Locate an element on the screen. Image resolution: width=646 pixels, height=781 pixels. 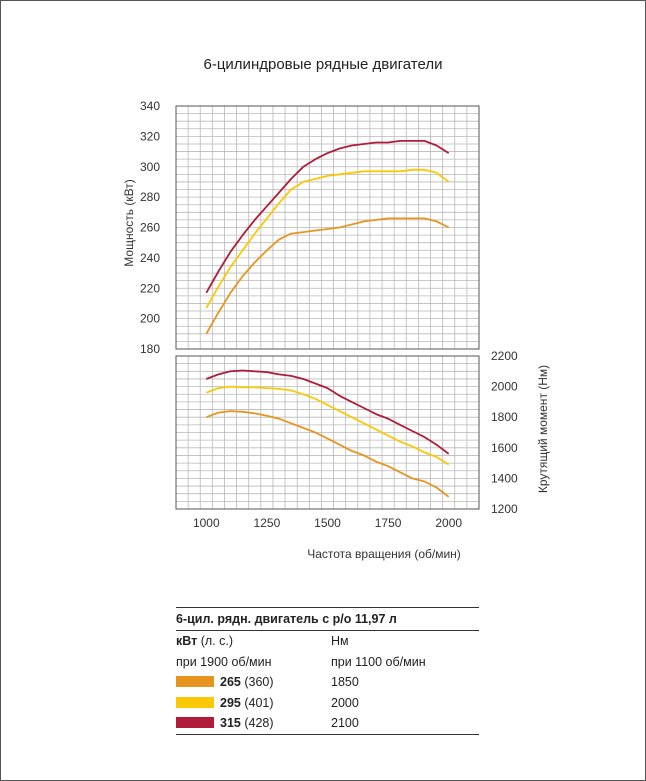
legend-hp-value: (401) is located at coordinates (257, 702).